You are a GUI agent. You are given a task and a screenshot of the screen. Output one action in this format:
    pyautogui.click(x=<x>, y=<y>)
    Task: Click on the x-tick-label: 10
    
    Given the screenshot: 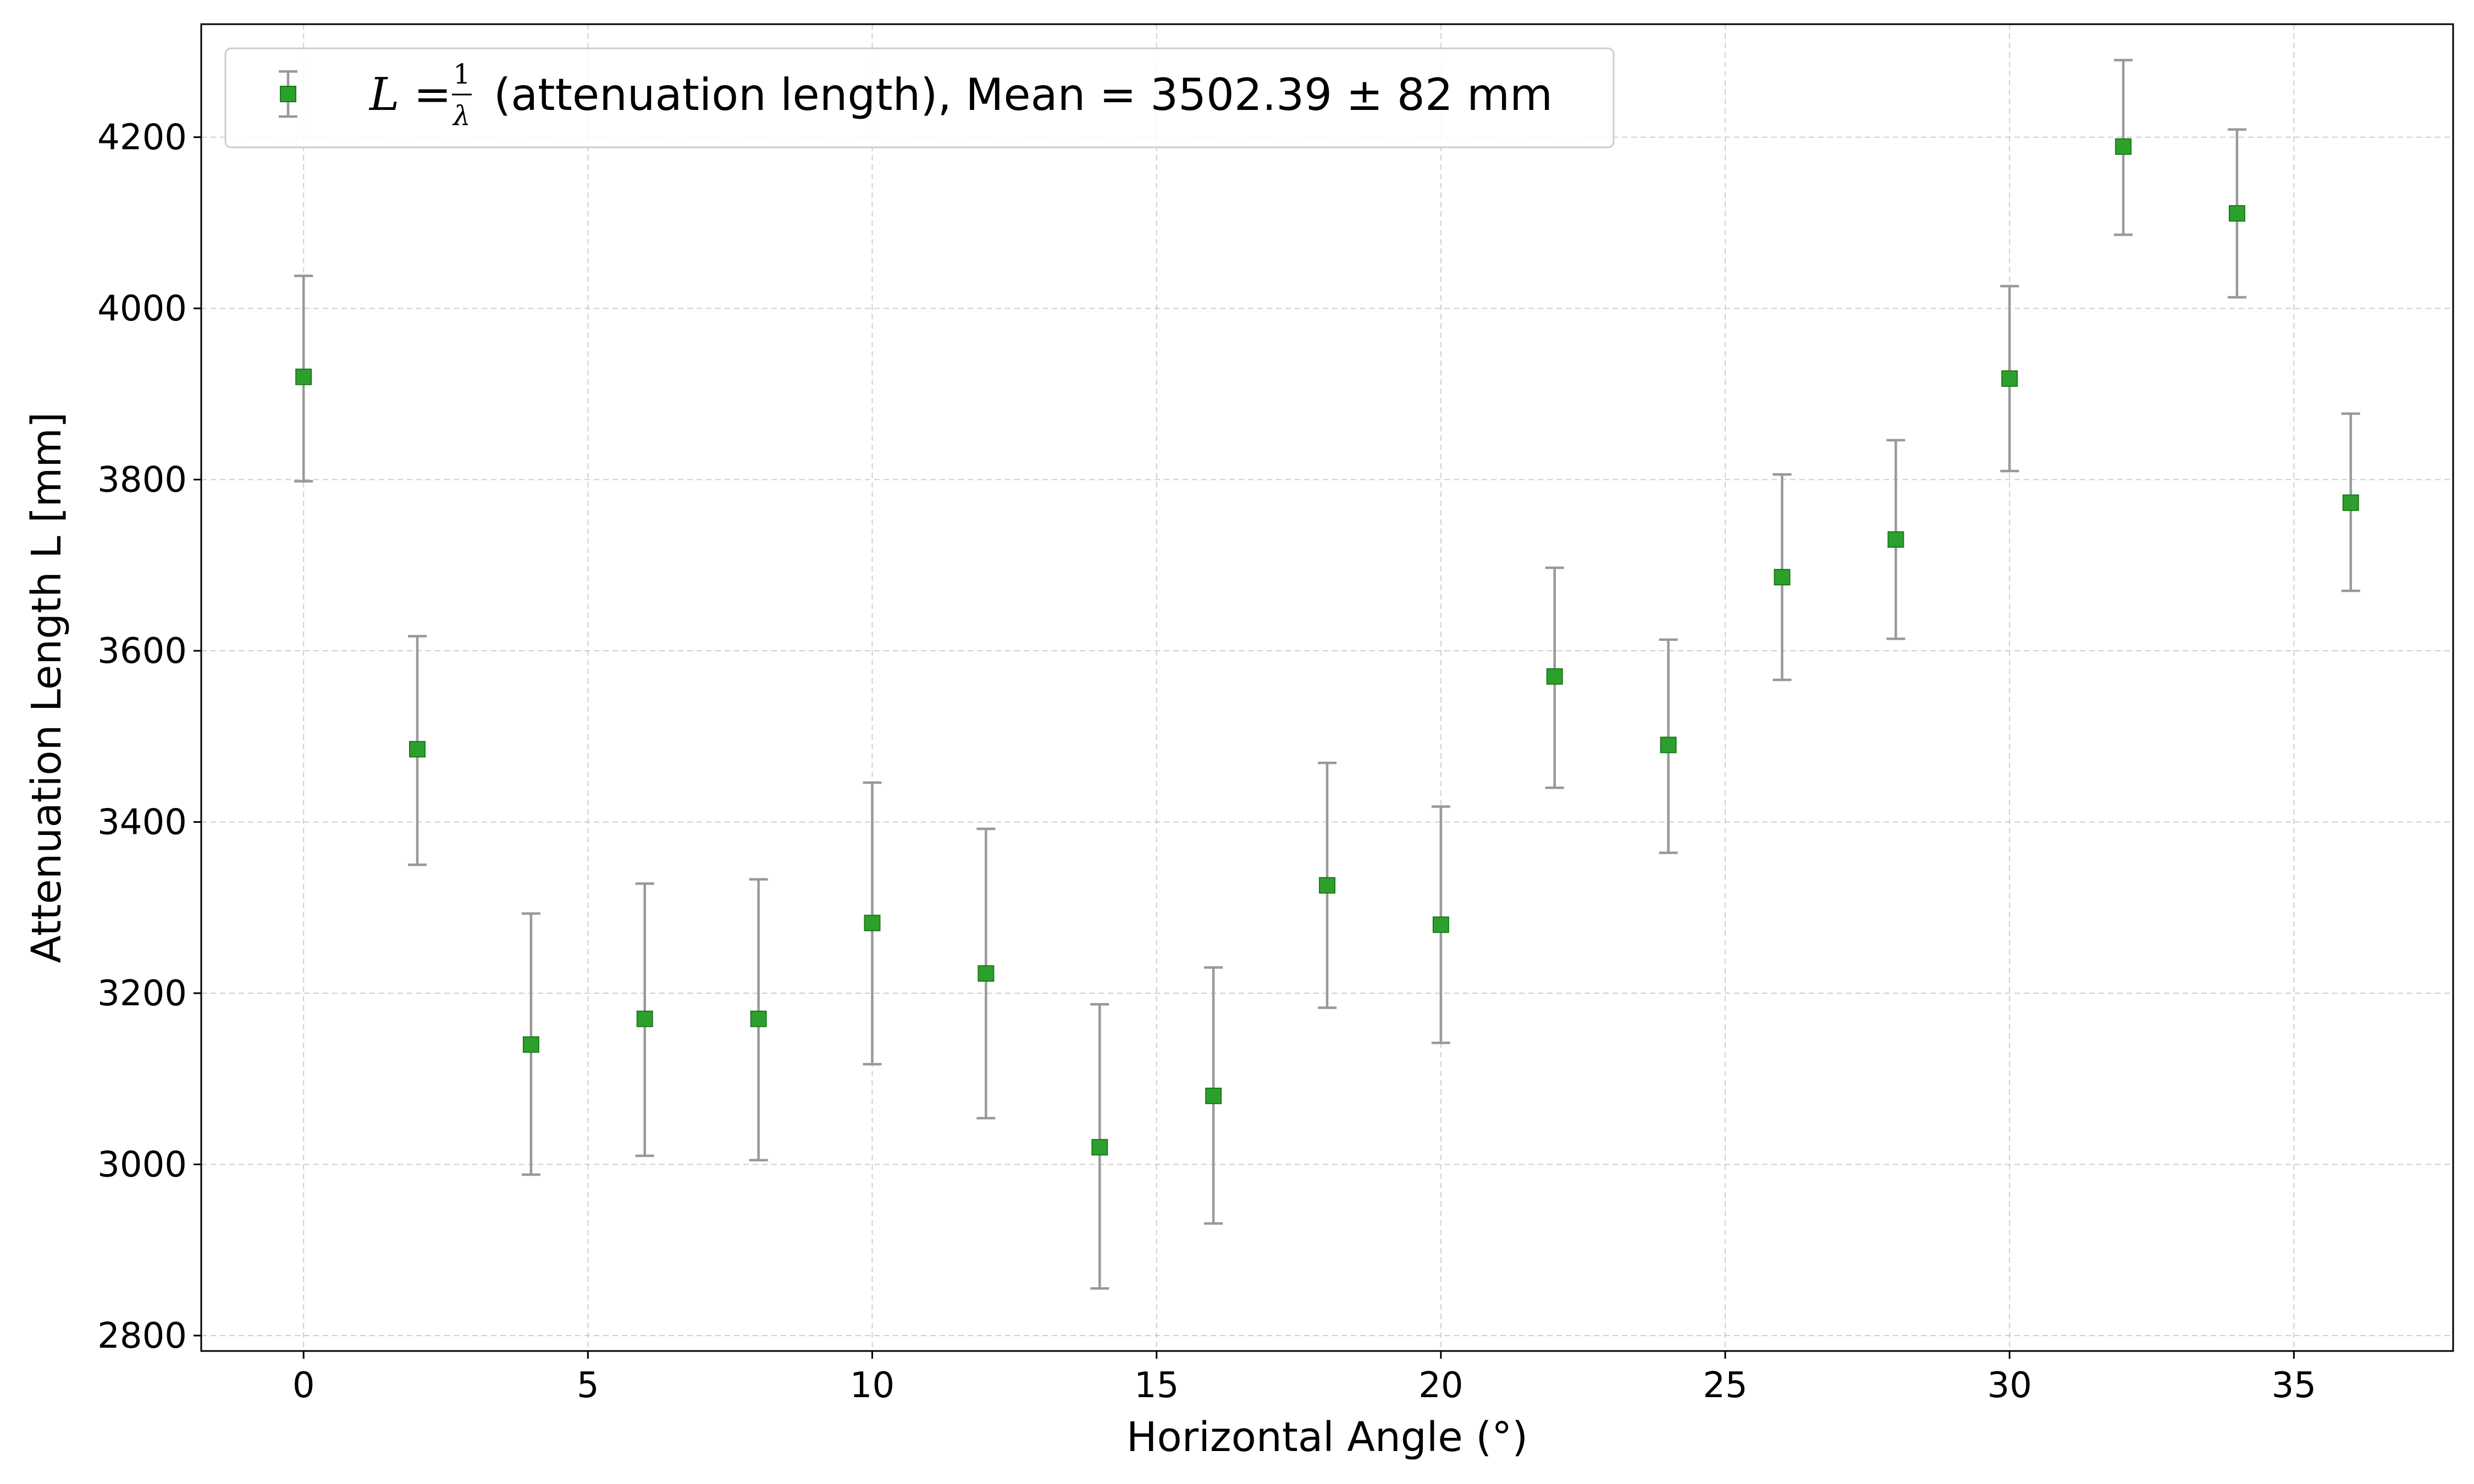 What is the action you would take?
    pyautogui.click(x=872, y=1385)
    